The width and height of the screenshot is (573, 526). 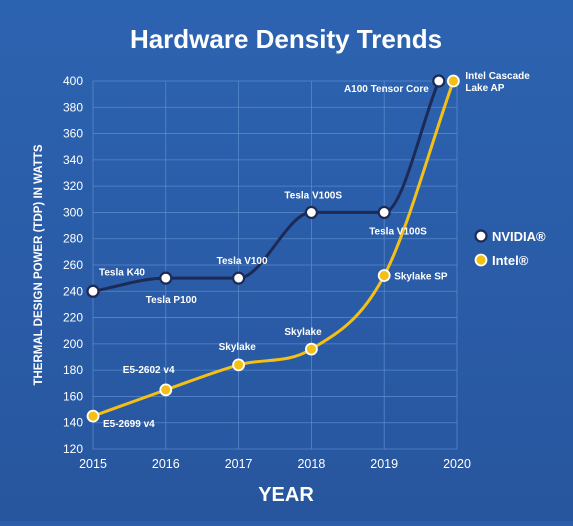 I want to click on y-tick-label: 320, so click(x=73, y=186).